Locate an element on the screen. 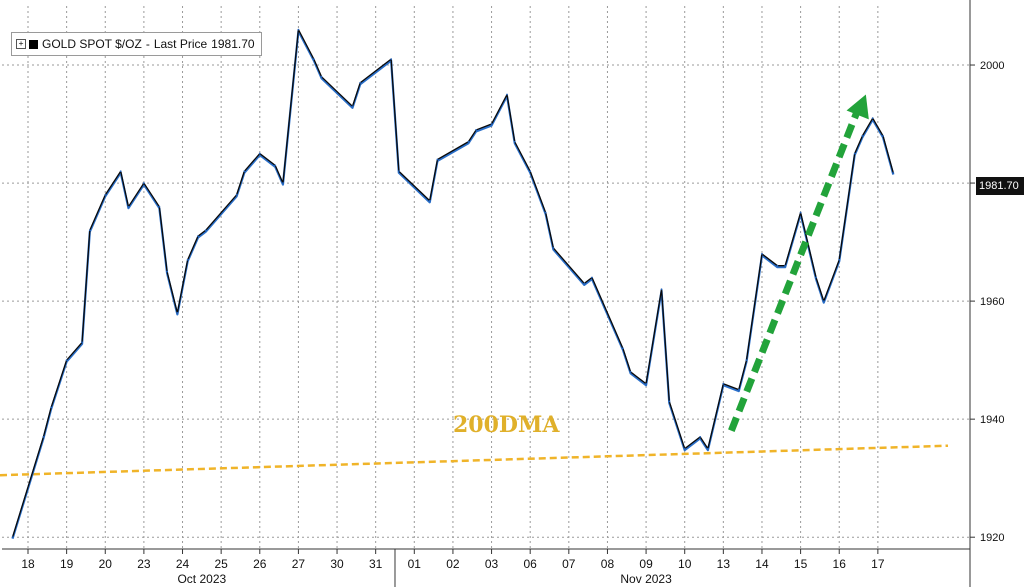 The height and width of the screenshot is (587, 1024). x-tick-label: 25 is located at coordinates (221, 564).